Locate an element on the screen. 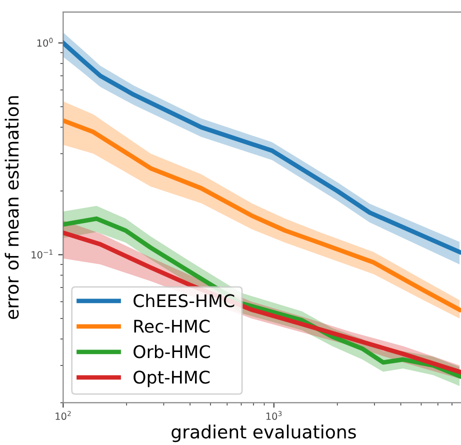 This screenshot has width=461, height=445. x-tick-label: 10$^{3}$ is located at coordinates (274, 415).